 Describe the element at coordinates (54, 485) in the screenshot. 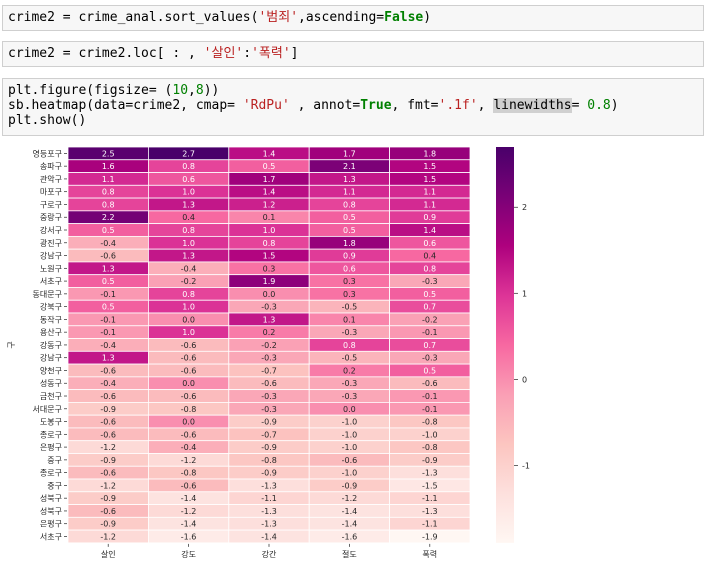

I see `row-tick-label: 중구` at that location.